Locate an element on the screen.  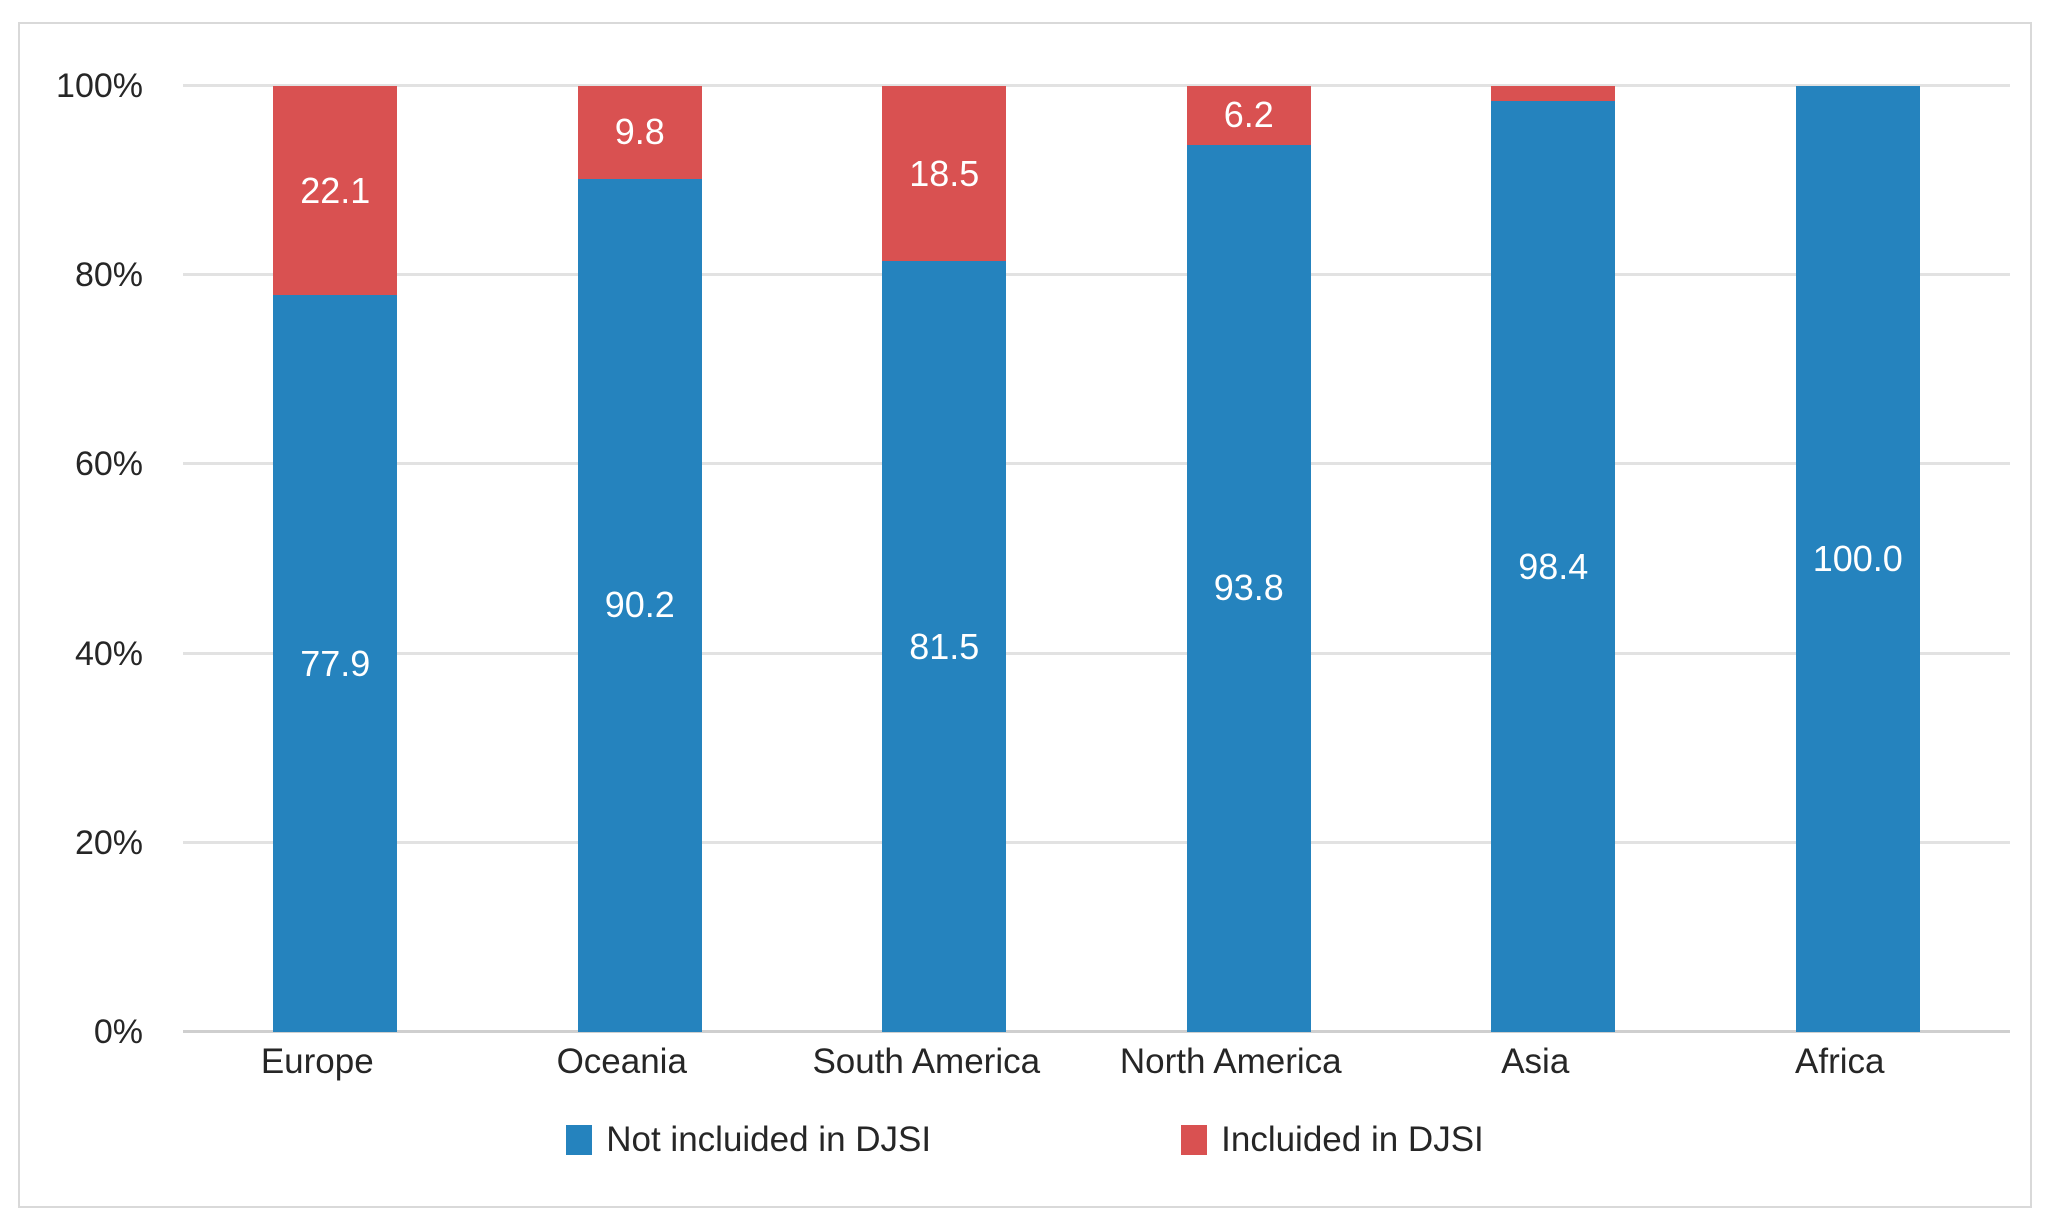
data-label: 18.5 is located at coordinates (944, 173).